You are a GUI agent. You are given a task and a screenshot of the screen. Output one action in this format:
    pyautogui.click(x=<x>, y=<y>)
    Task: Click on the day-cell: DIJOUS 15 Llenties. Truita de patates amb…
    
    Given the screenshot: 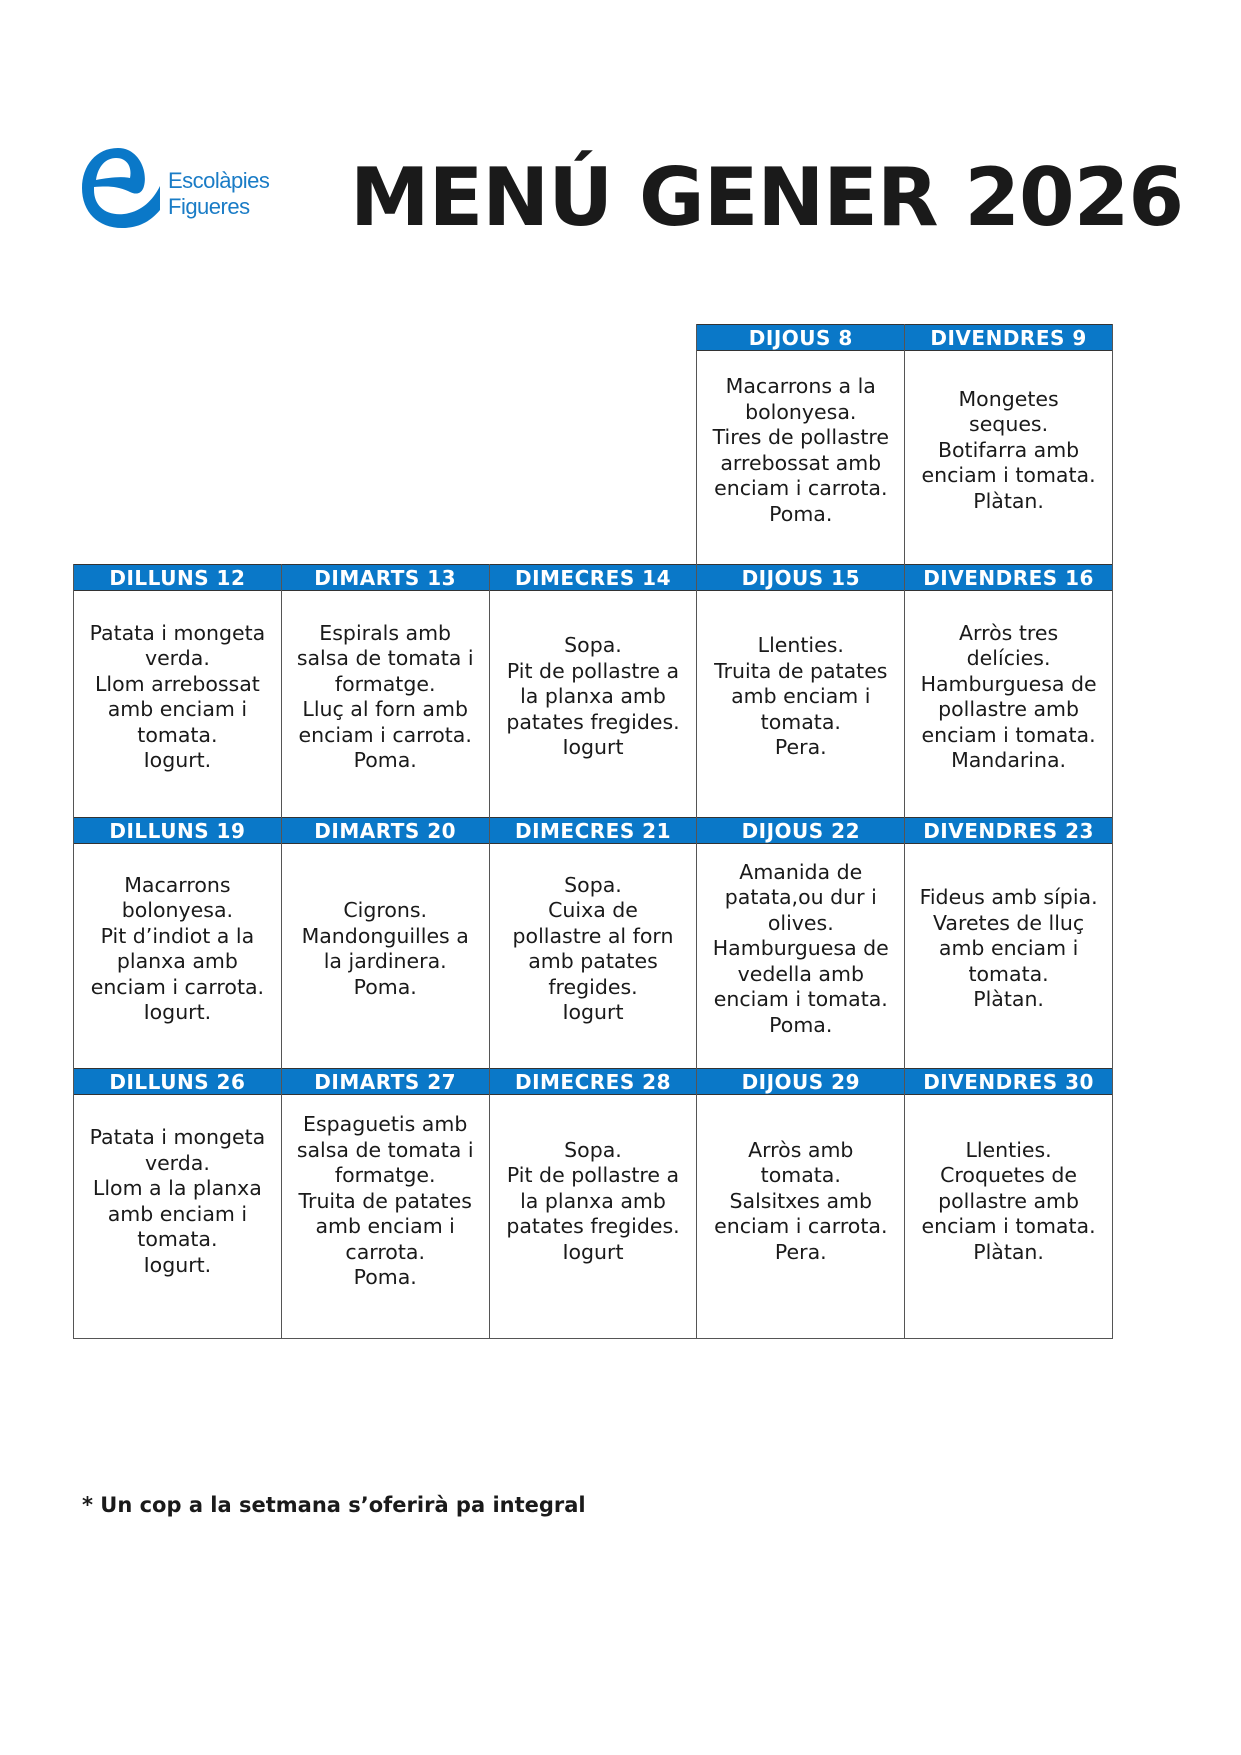 What is the action you would take?
    pyautogui.click(x=801, y=690)
    